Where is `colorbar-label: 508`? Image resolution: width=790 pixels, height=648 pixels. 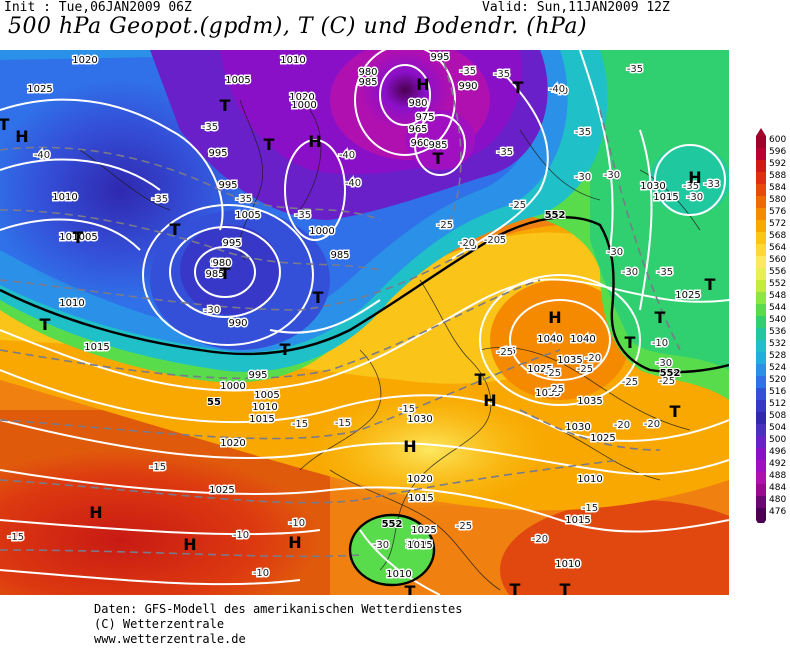
colorbar-label: 508 is located at coordinates (777, 416).